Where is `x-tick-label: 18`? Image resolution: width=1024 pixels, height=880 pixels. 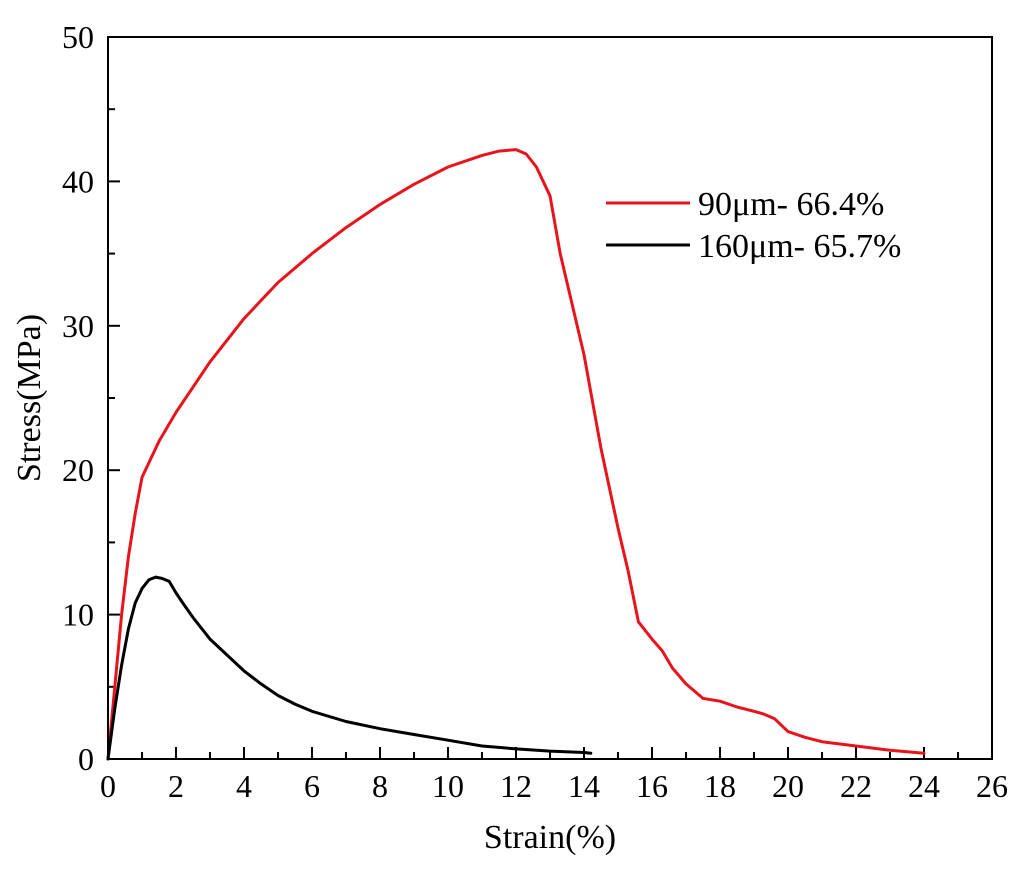 x-tick-label: 18 is located at coordinates (720, 786).